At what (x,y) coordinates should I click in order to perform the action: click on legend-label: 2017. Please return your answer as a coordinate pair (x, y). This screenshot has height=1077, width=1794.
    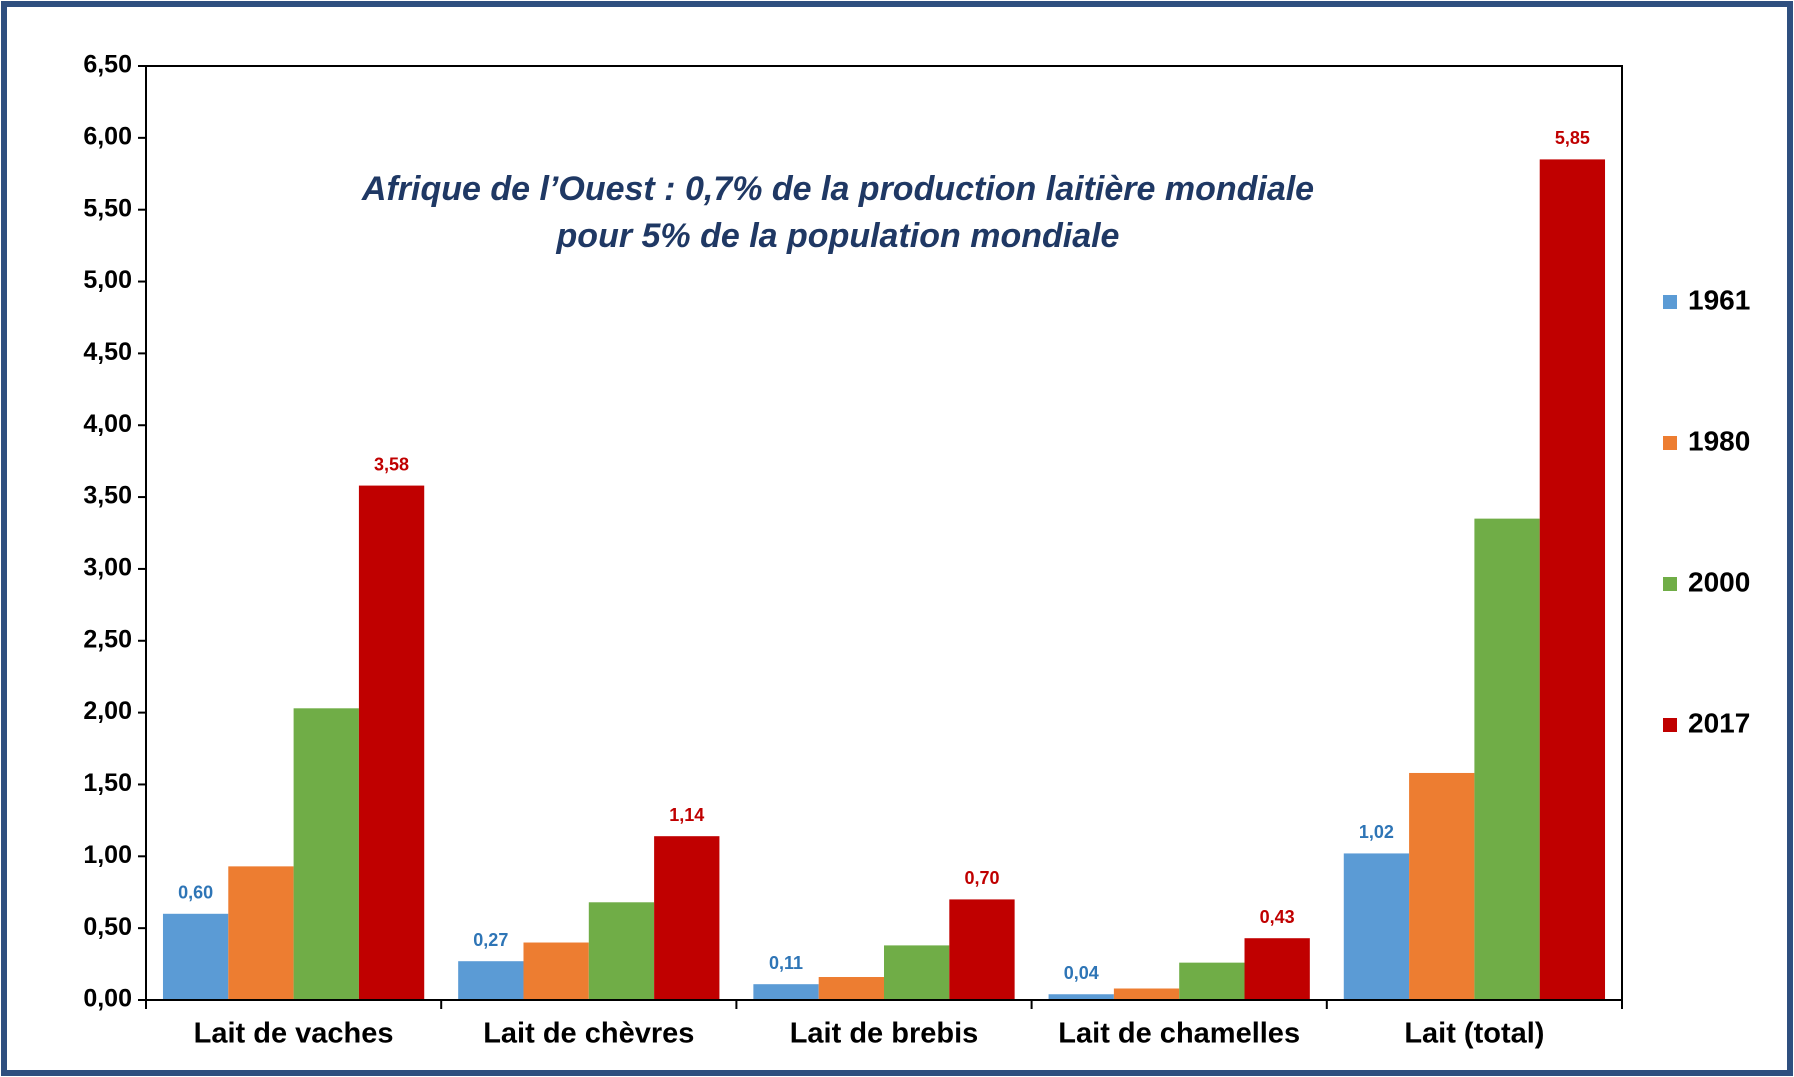
    Looking at the image, I should click on (1719, 722).